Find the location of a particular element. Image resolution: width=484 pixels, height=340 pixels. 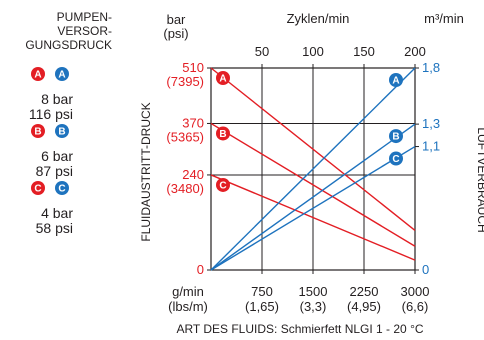

legend-bar-value: 4 bar is located at coordinates (57, 213).